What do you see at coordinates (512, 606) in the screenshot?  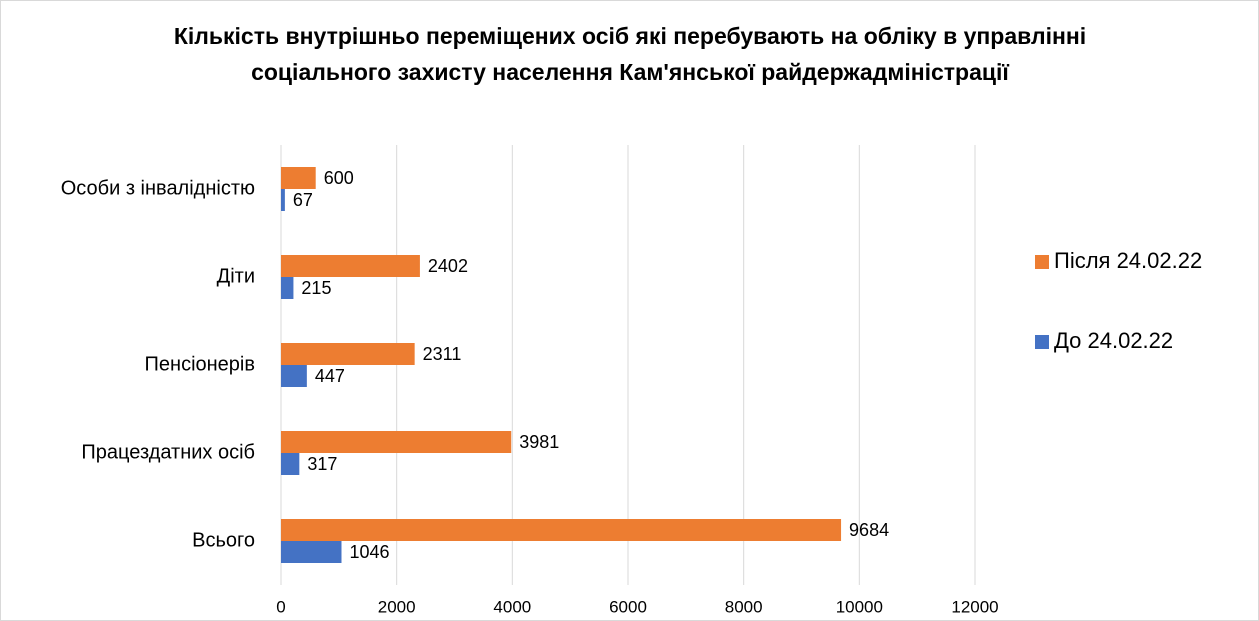 I see `x-tick-label: 4000` at bounding box center [512, 606].